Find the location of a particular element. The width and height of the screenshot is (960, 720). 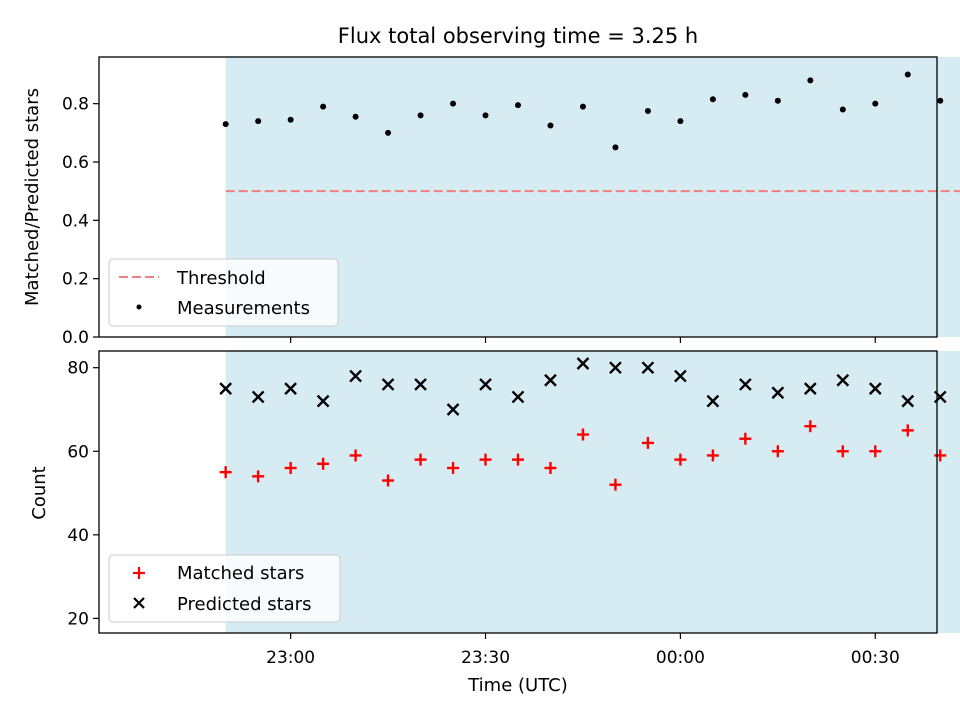

xtick-label: 23:30 is located at coordinates (485, 658).